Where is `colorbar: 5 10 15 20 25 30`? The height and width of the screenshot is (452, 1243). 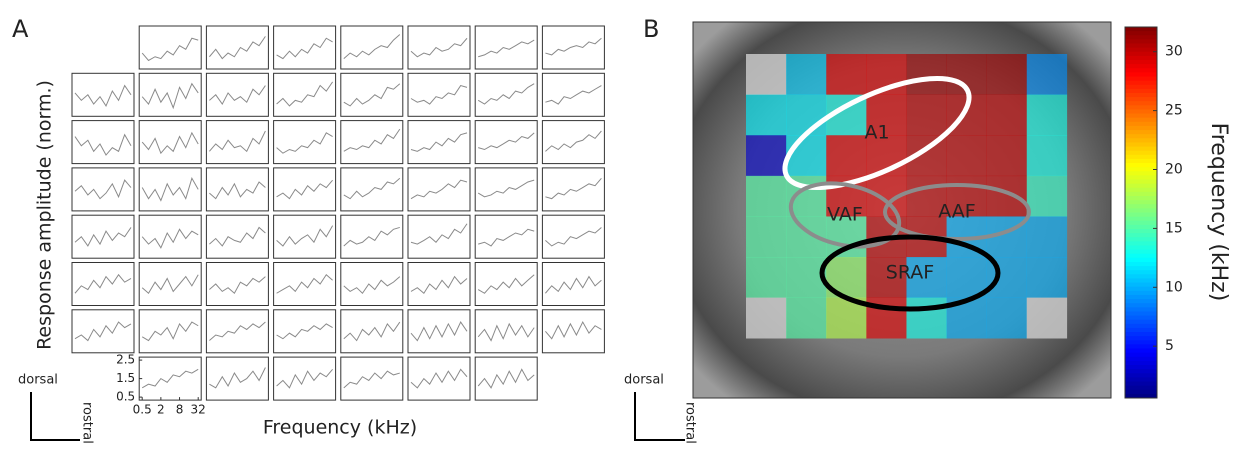
colorbar: 5 10 15 20 25 30 is located at coordinates (1153, 212).